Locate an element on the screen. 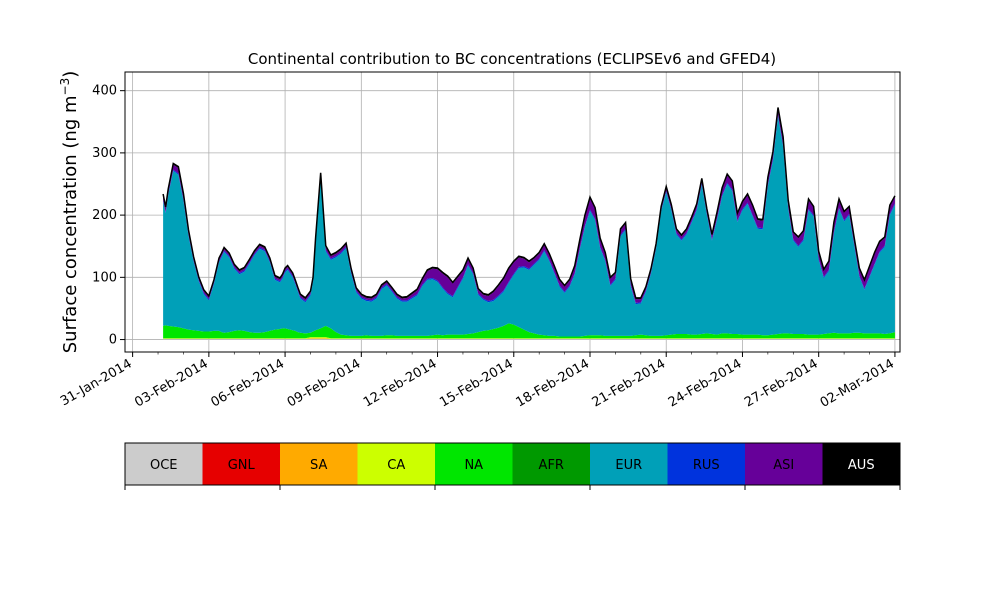 This screenshot has height=600, width=1000. legend-label-rus: RUS is located at coordinates (706, 465).